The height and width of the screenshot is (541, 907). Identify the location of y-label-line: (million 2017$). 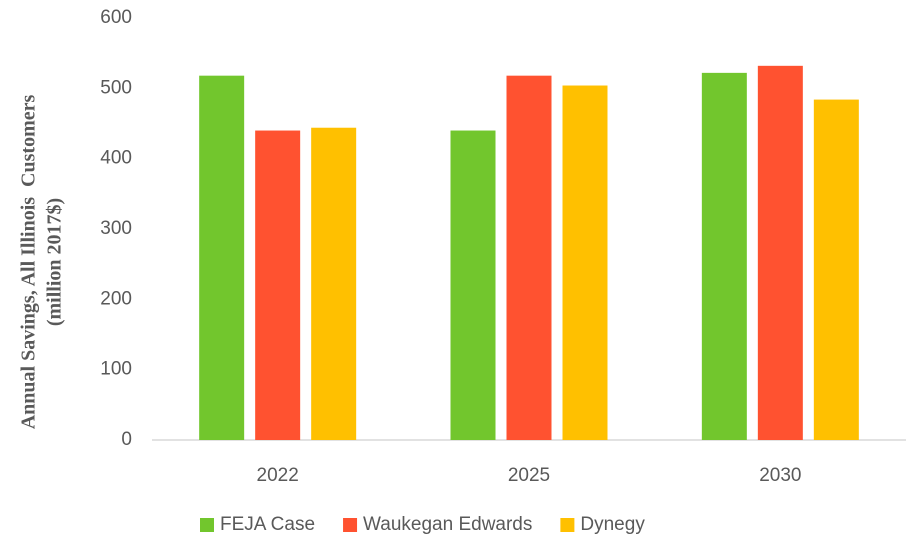
(55, 262).